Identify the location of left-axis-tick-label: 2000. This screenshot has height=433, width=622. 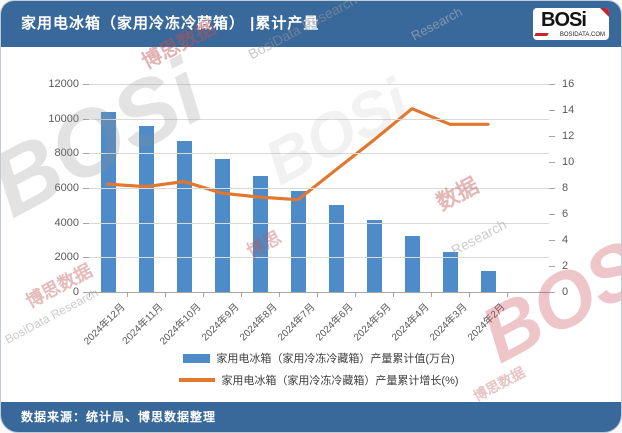
(66, 257).